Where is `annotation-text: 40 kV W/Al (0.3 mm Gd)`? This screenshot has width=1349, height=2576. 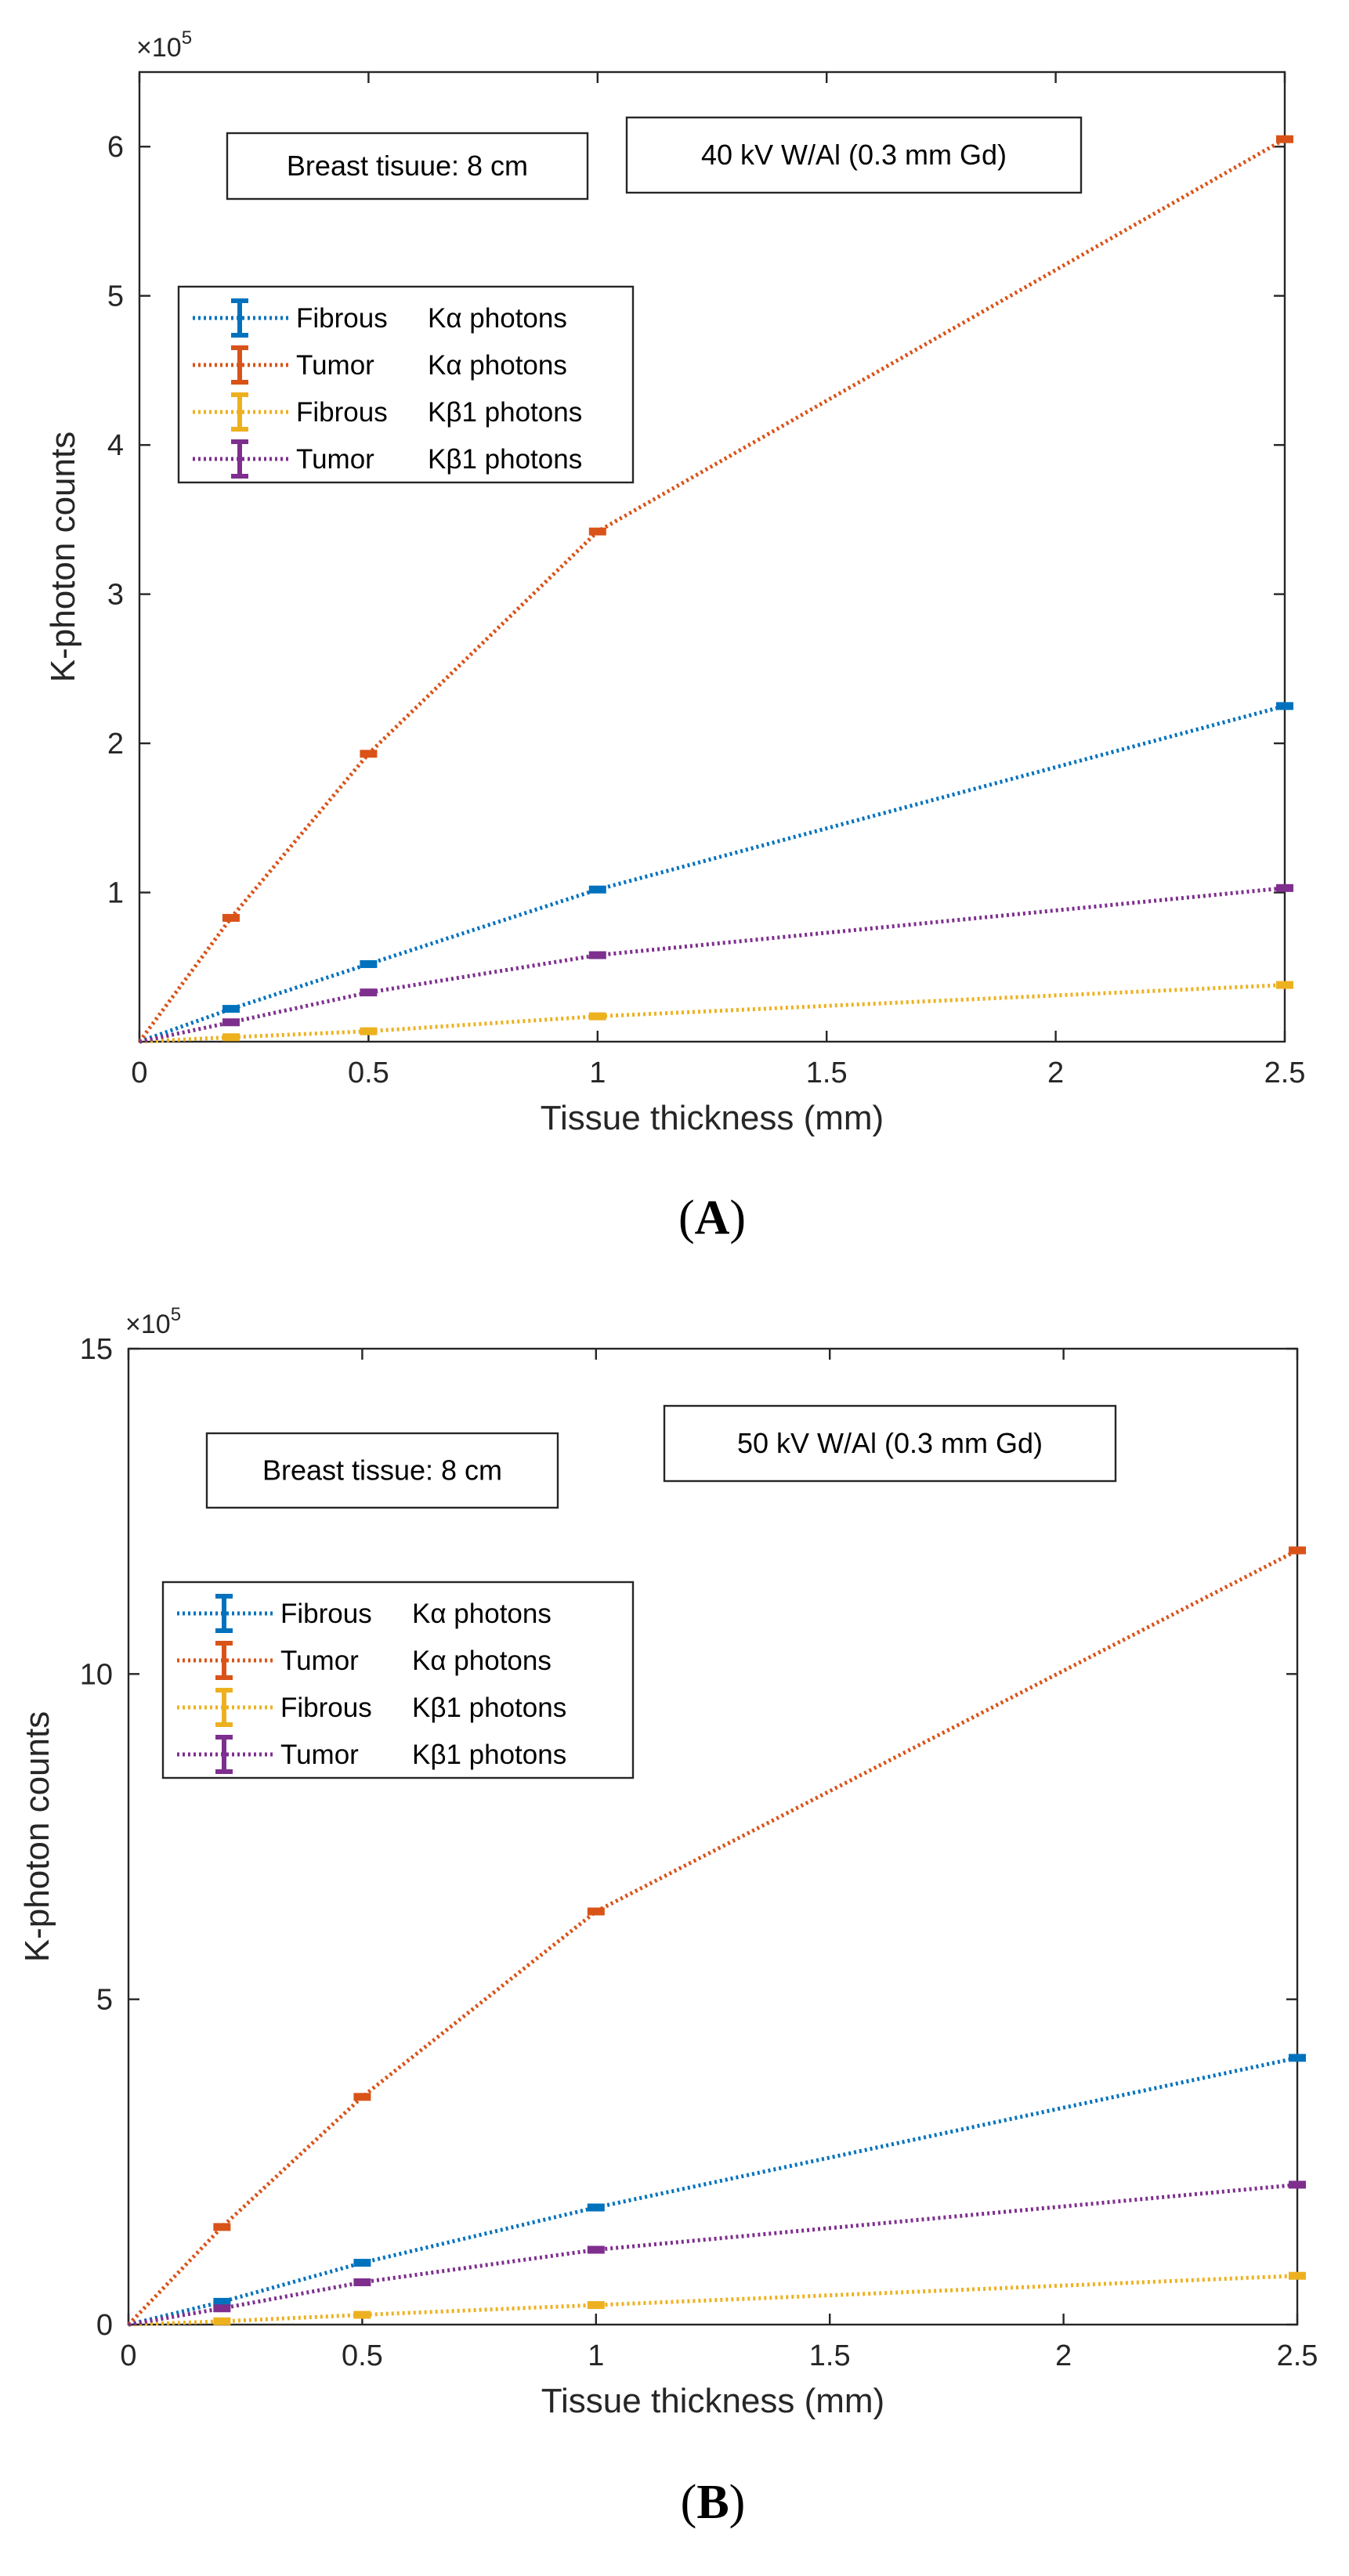 annotation-text: 40 kV W/Al (0.3 mm Gd) is located at coordinates (854, 155).